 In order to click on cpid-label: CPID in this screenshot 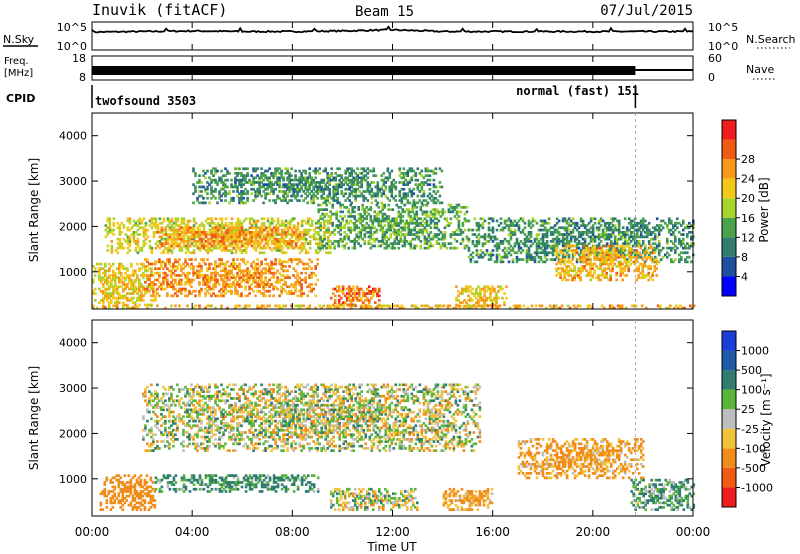, I will do `click(20, 98)`.